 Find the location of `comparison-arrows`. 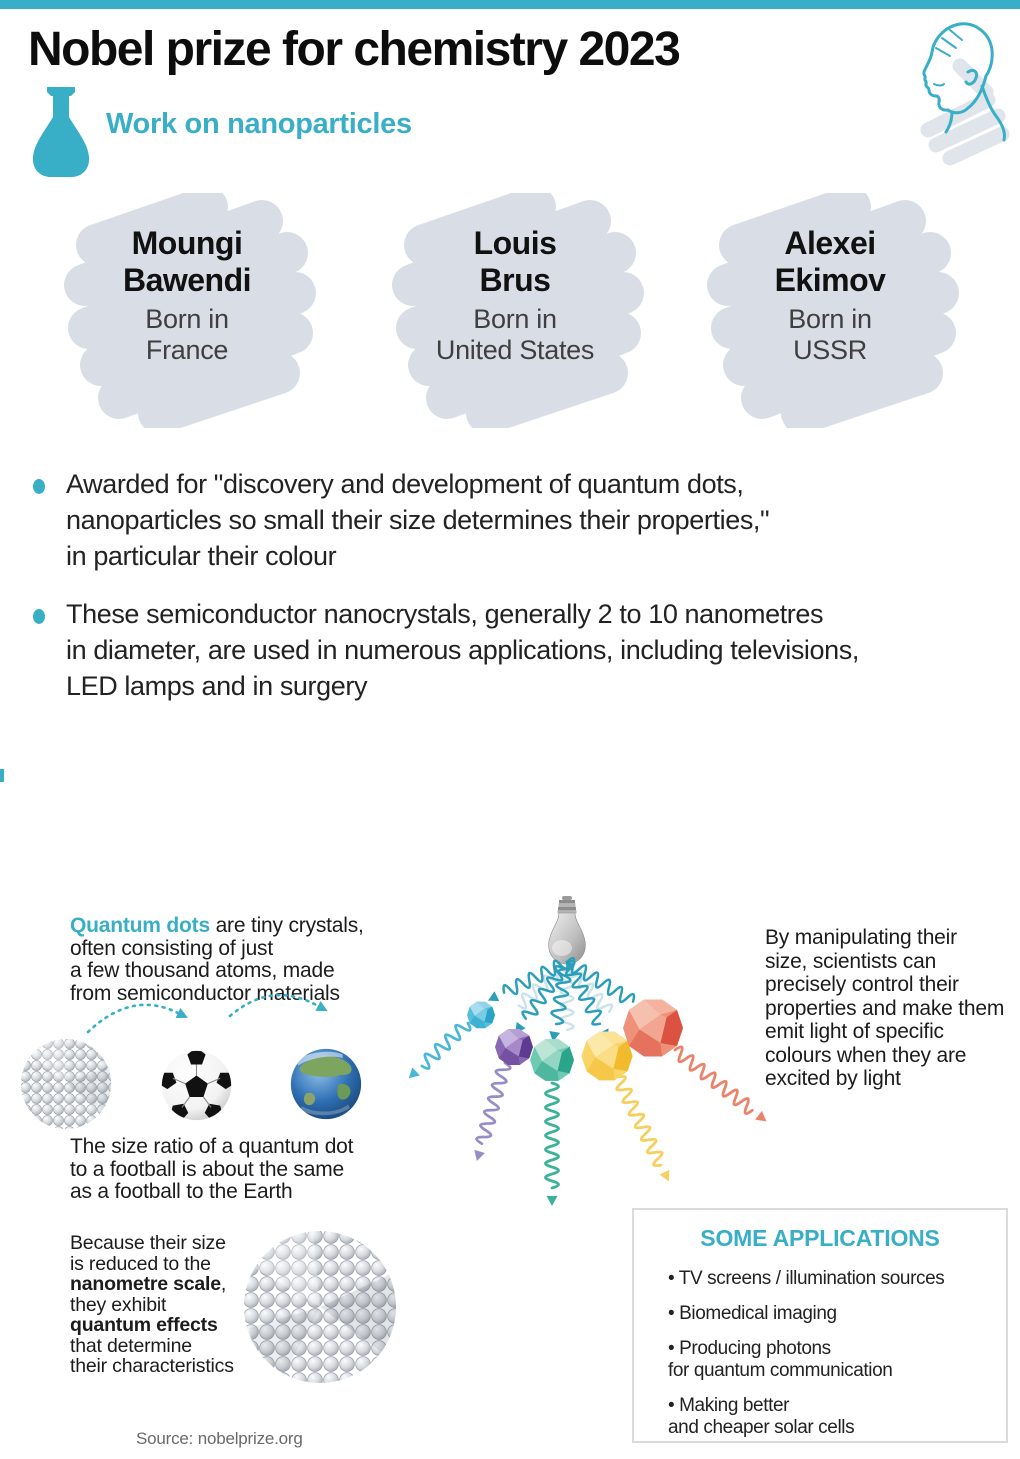

comparison-arrows is located at coordinates (207, 1013).